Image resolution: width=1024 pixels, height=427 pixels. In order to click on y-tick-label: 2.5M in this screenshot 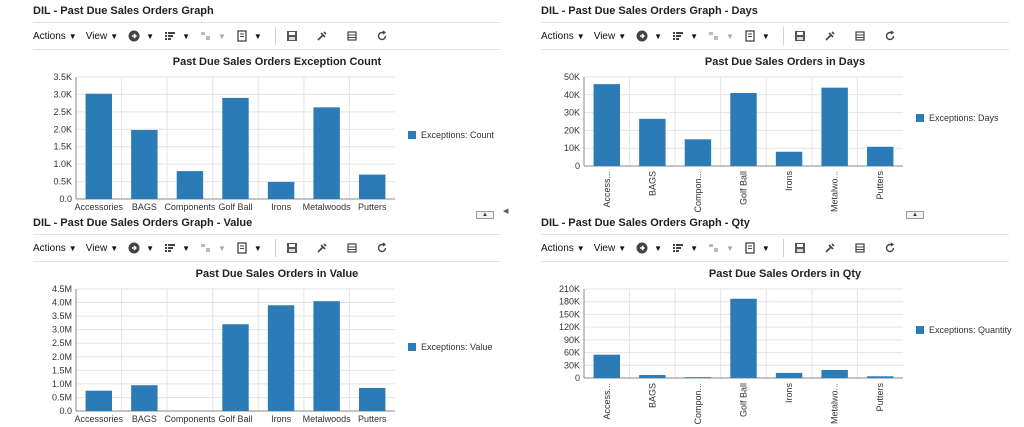, I will do `click(62, 343)`.